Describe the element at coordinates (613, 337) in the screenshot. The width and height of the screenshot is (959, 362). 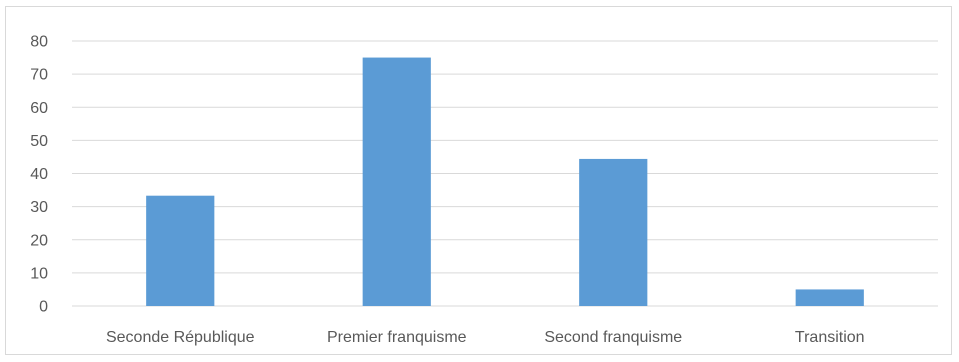
I see `x-tick-label: Second franquisme` at that location.